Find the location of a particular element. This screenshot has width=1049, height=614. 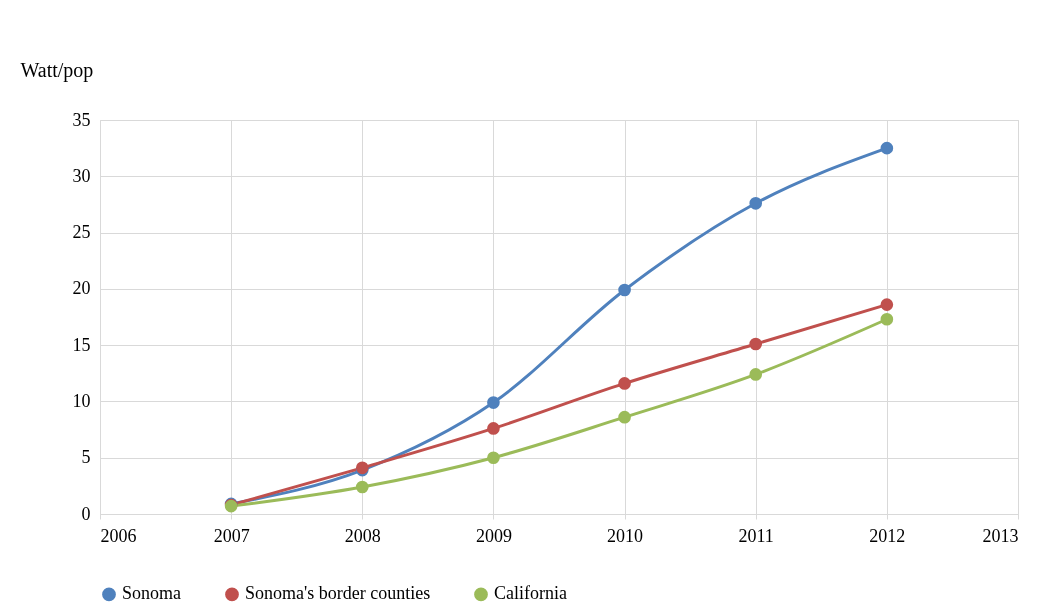

legend-label: Sonoma's border counties is located at coordinates (338, 593).